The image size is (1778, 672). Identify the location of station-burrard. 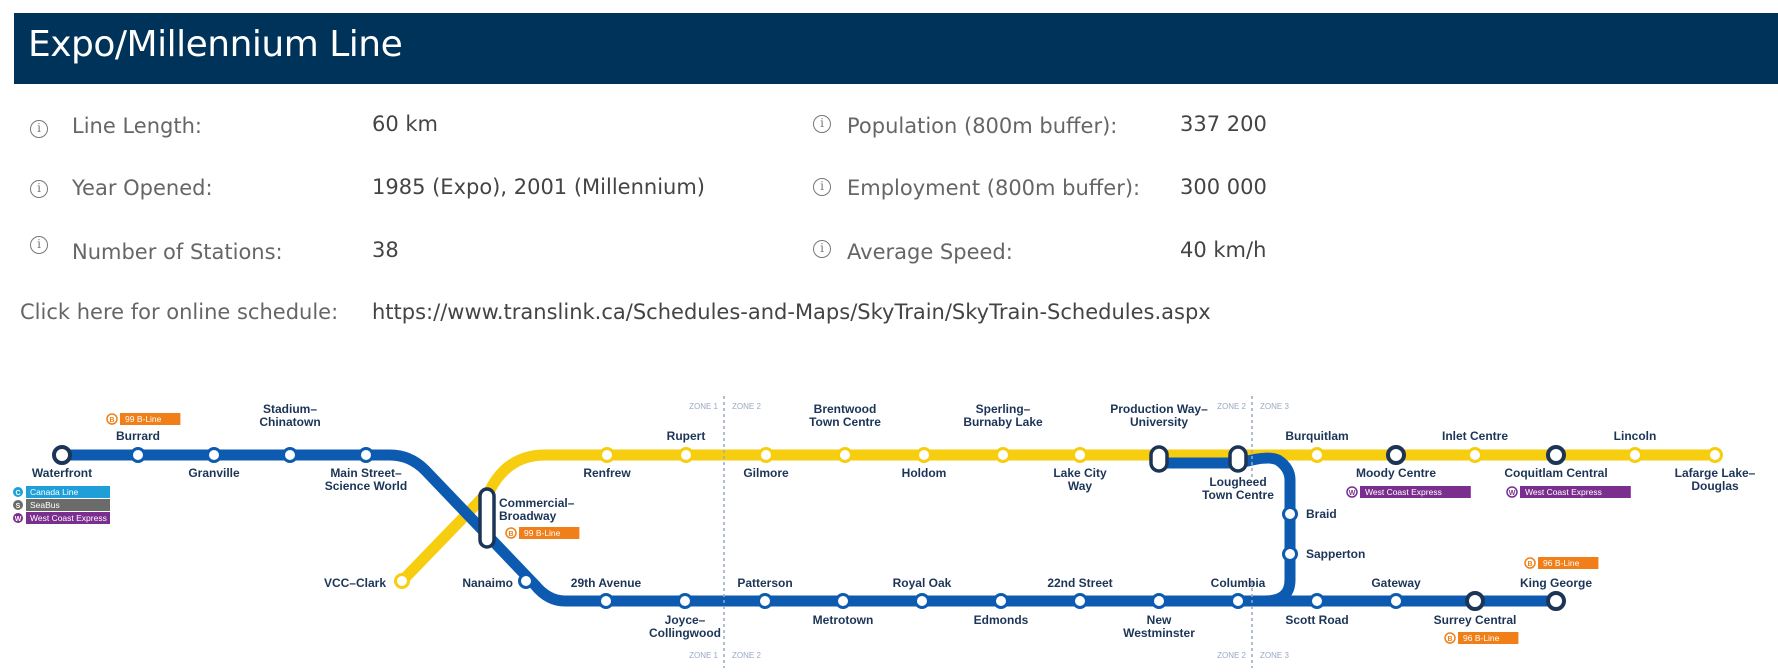
(138, 455).